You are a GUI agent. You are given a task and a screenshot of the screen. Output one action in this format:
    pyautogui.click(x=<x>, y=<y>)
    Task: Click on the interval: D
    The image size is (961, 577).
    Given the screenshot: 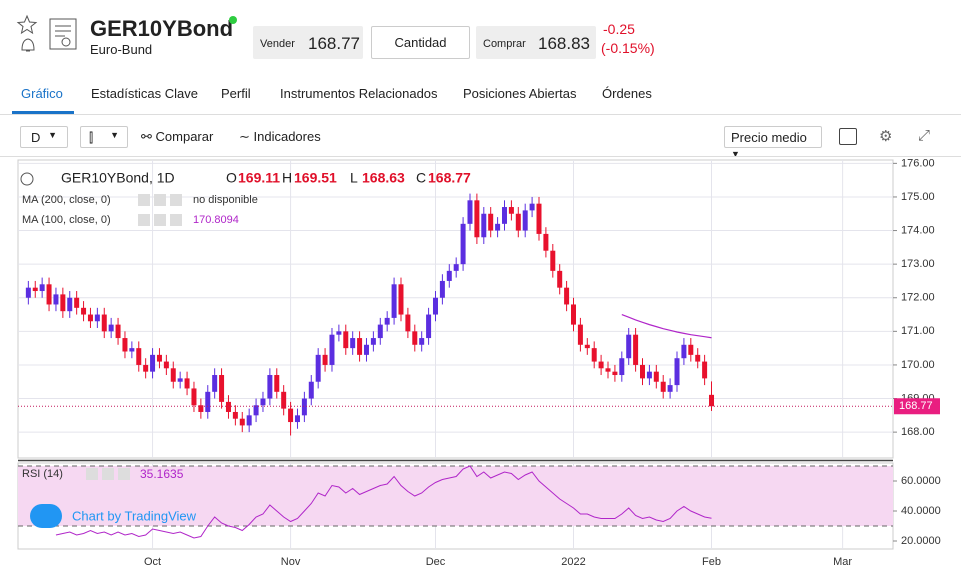 What is the action you would take?
    pyautogui.click(x=36, y=137)
    